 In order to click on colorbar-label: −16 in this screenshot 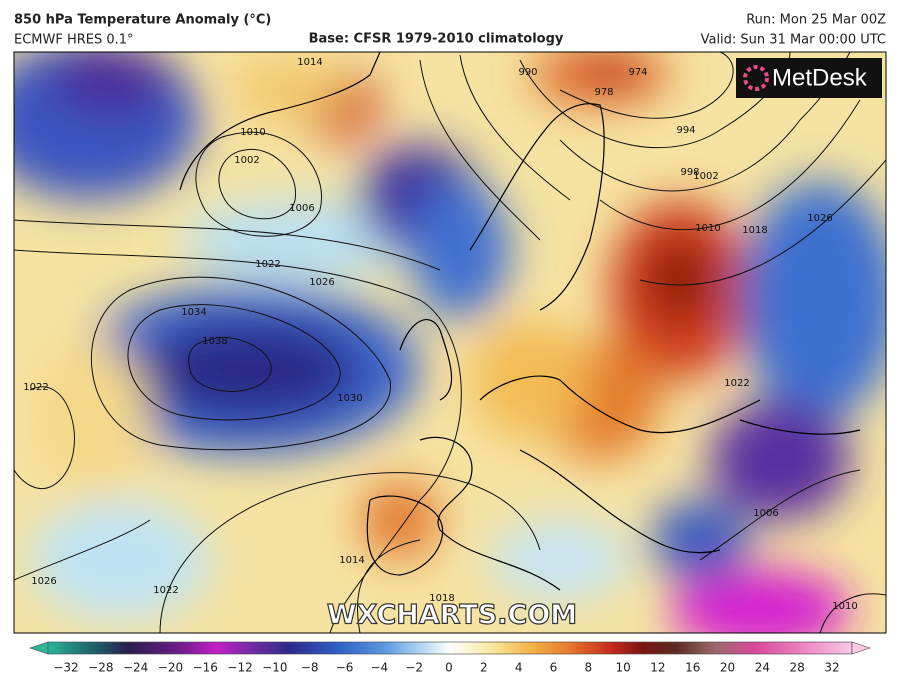, I will do `click(205, 668)`.